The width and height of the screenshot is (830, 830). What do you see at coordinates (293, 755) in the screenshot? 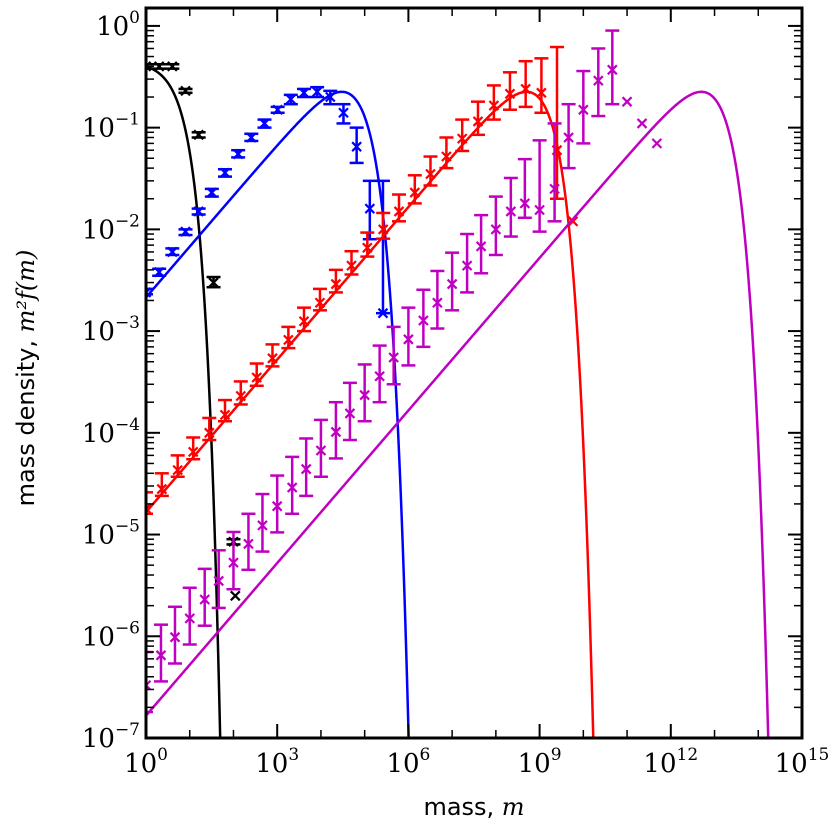
I see `x-tick-exp: 3` at bounding box center [293, 755].